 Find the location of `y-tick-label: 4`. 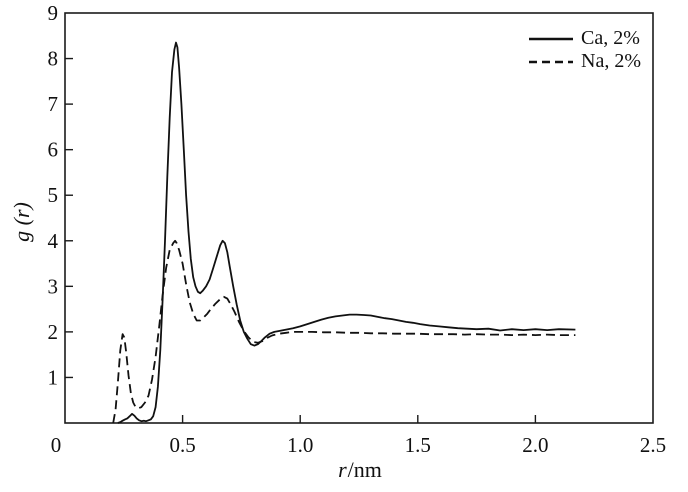

y-tick-label: 4 is located at coordinates (53, 241).